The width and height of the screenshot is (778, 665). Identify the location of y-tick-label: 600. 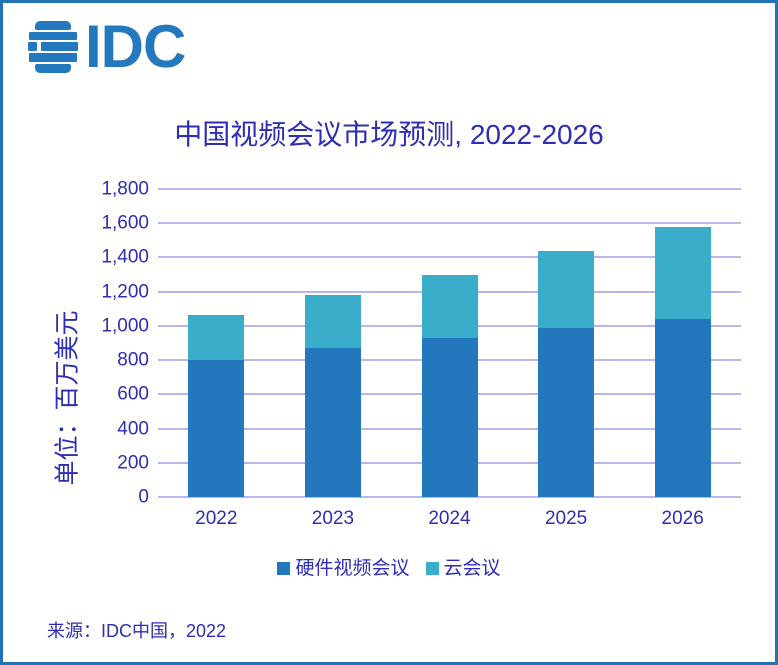
(133, 394).